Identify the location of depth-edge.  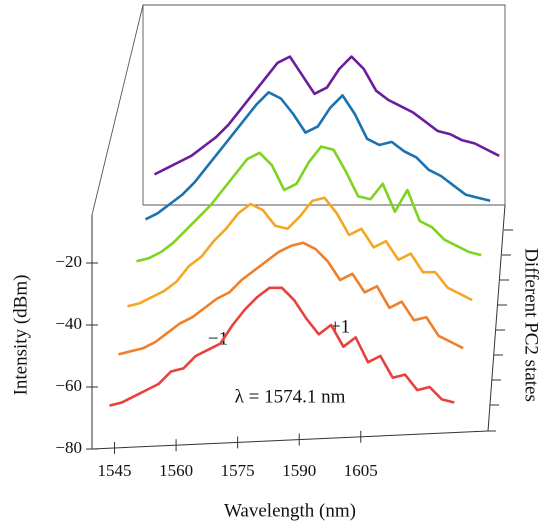
(117, 110).